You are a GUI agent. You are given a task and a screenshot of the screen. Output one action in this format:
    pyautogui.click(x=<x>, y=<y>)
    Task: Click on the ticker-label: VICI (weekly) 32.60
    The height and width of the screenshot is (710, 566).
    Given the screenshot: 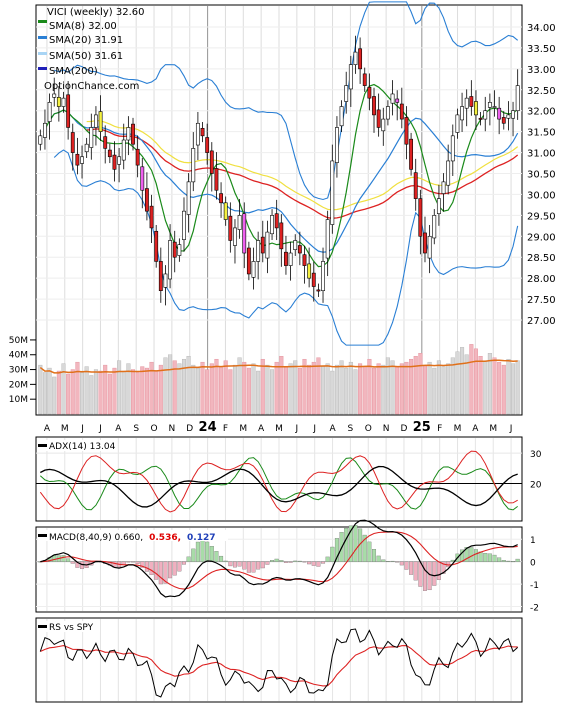 What is the action you would take?
    pyautogui.click(x=95, y=12)
    